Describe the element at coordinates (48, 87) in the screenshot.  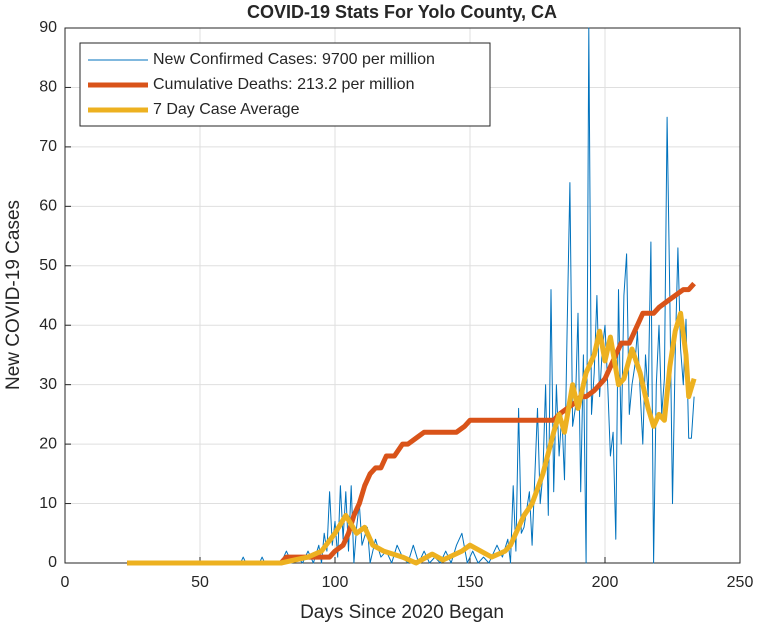
I see `y-tick-label: 80` at that location.